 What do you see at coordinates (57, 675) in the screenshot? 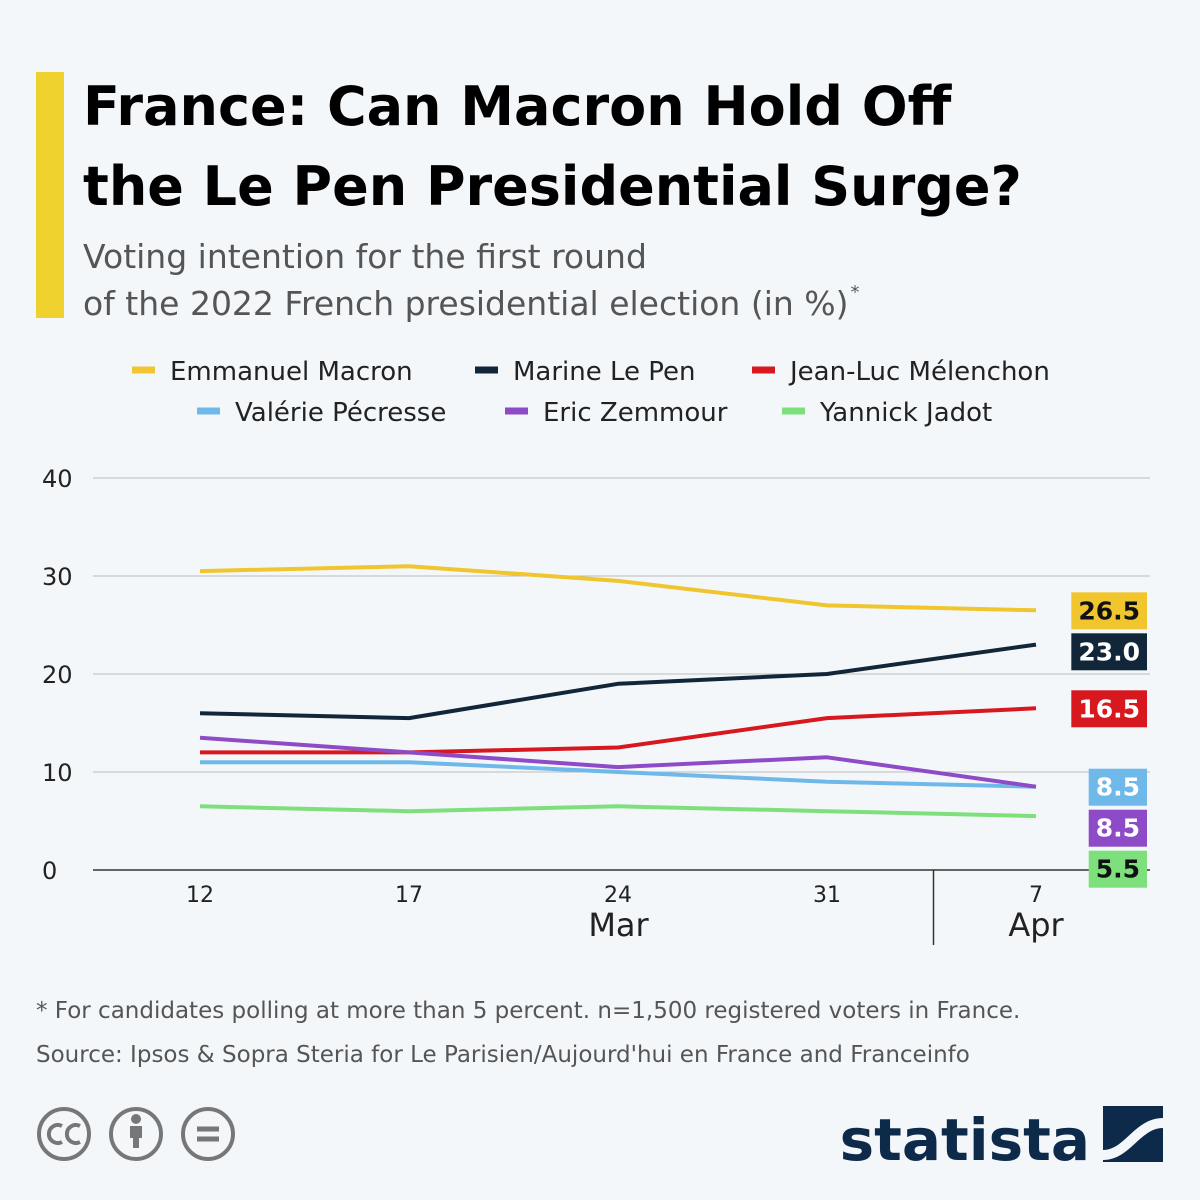
I see `y-tick-label: 20` at bounding box center [57, 675].